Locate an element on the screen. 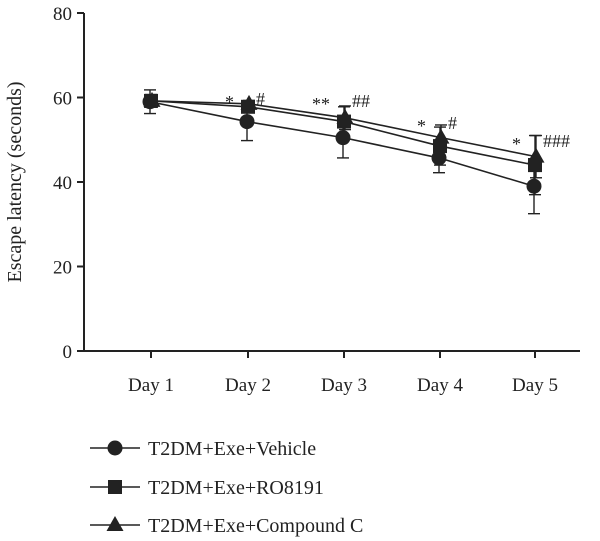  x-tick-label: Day 3 is located at coordinates (344, 385).